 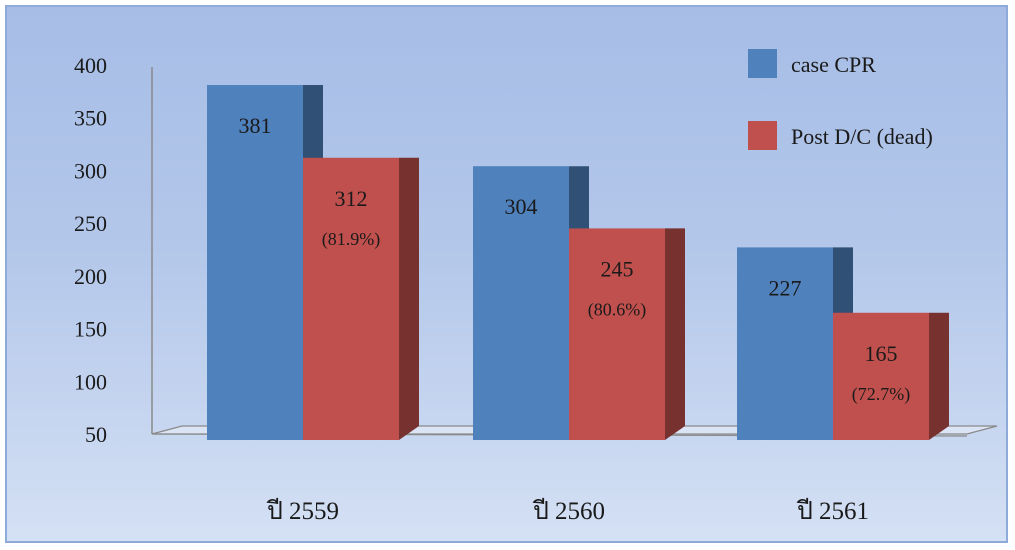 What do you see at coordinates (521, 206) in the screenshot?
I see `data-label: 304` at bounding box center [521, 206].